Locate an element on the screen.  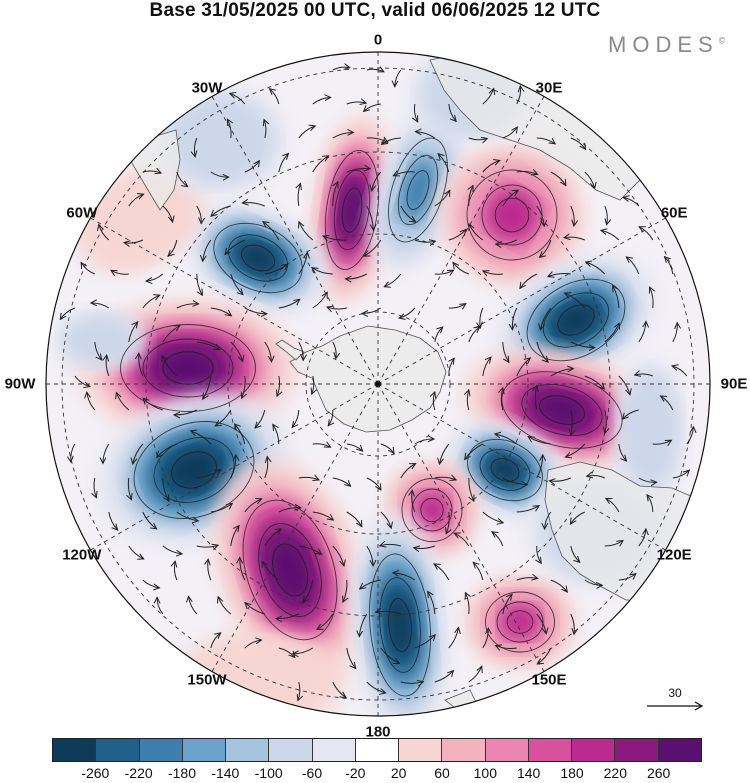
antarctic-peninsula is located at coordinates (290, 350).